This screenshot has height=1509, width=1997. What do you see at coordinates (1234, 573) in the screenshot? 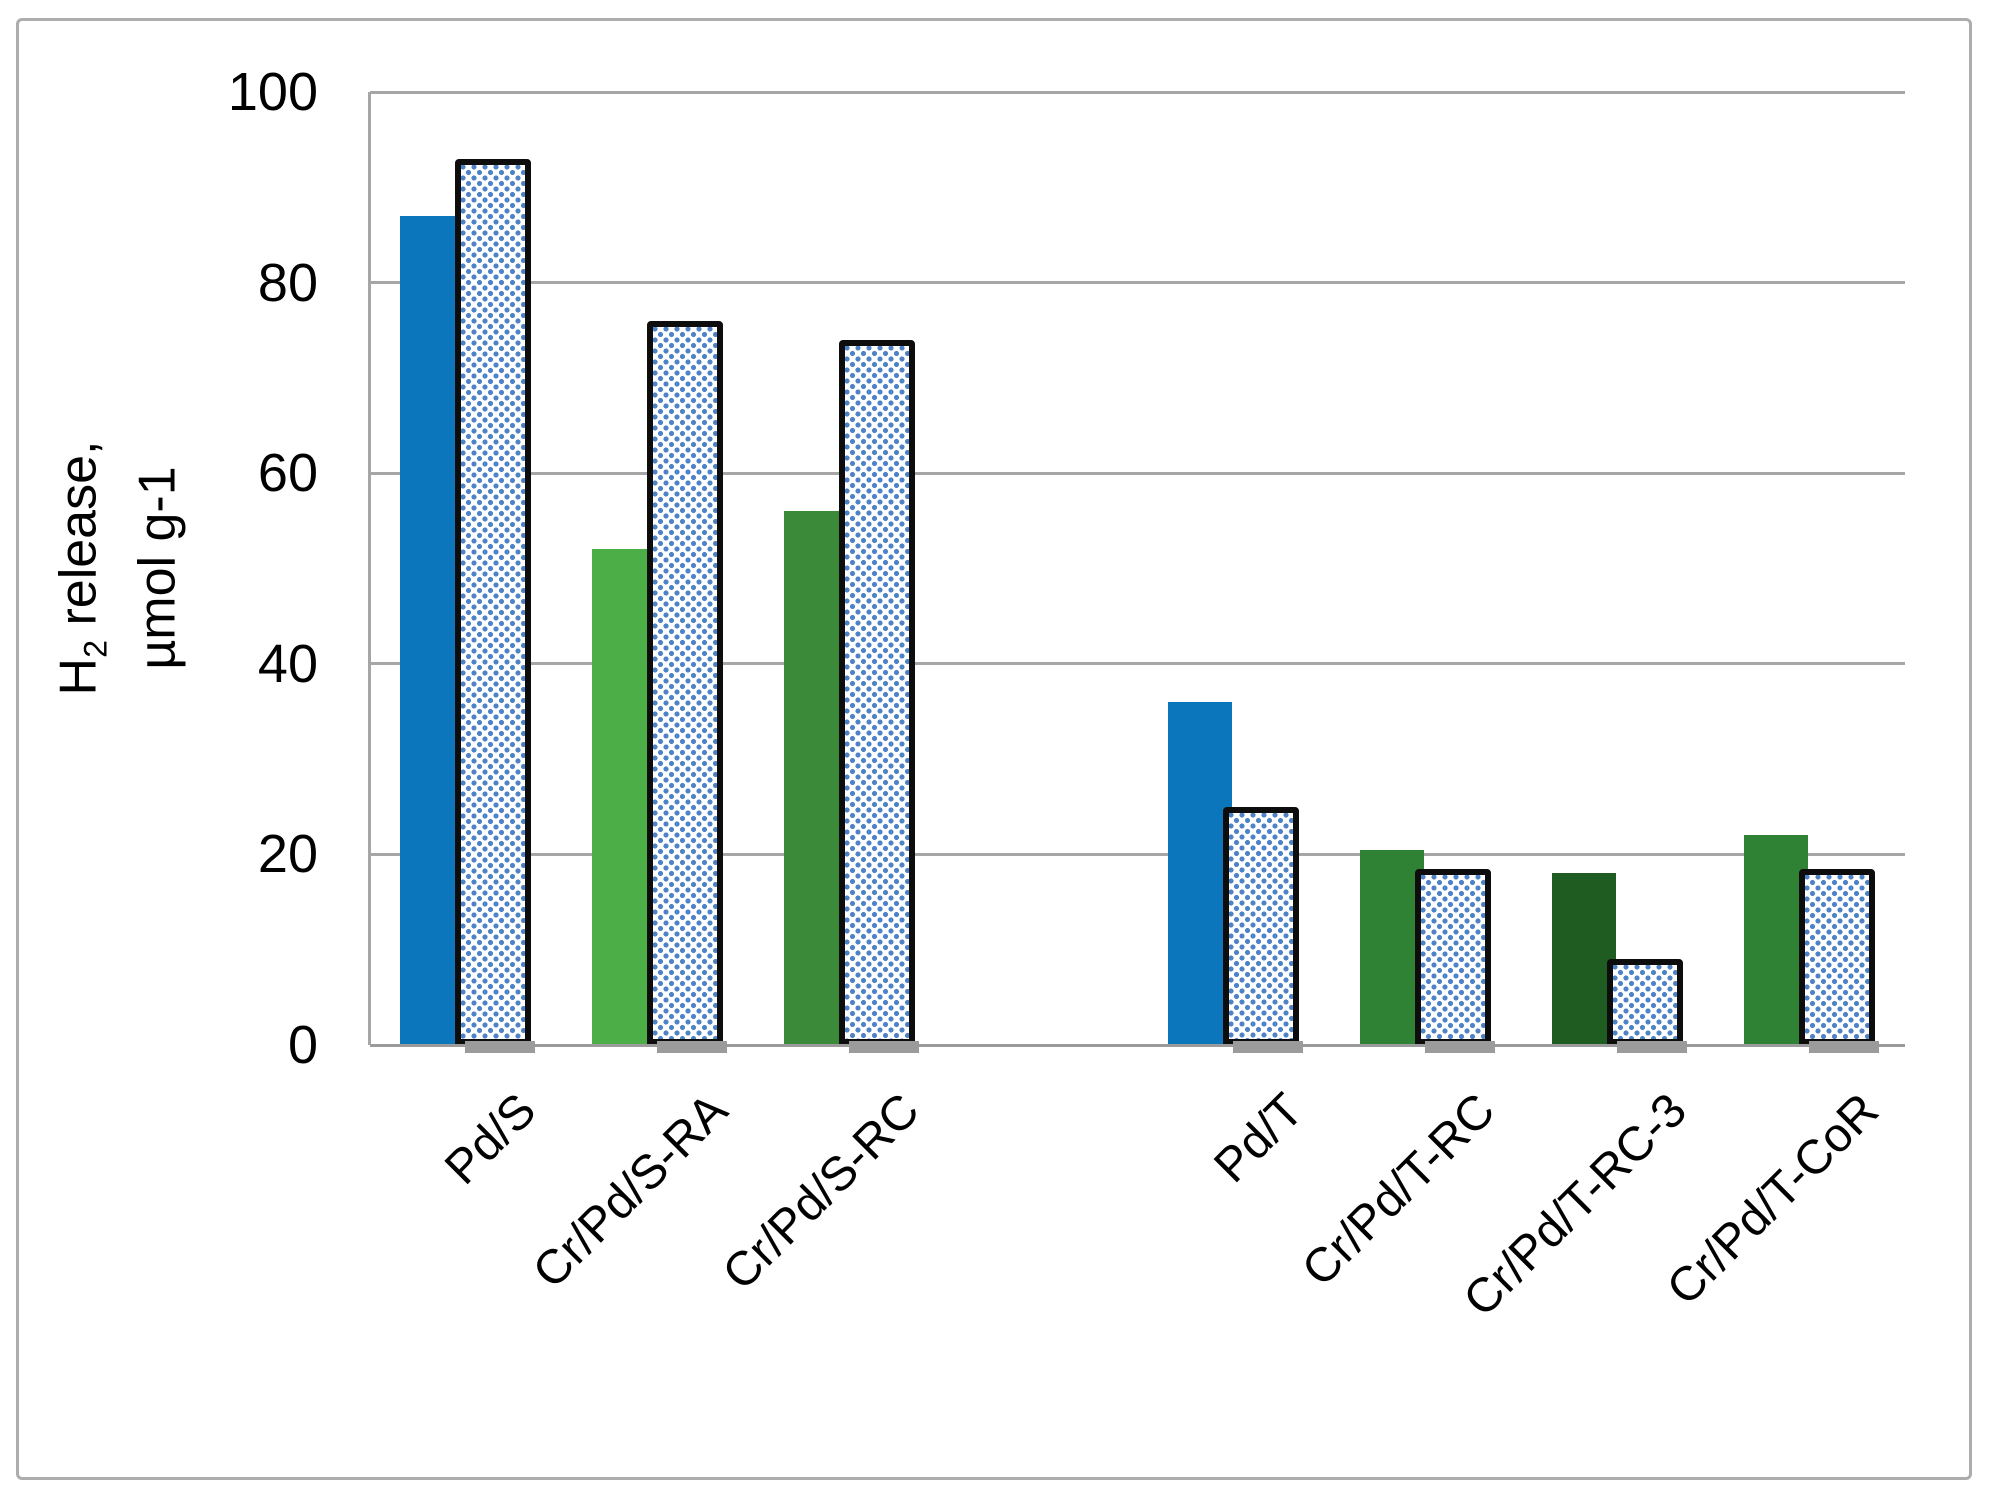
I see `category-slot-Pd/T` at bounding box center [1234, 573].